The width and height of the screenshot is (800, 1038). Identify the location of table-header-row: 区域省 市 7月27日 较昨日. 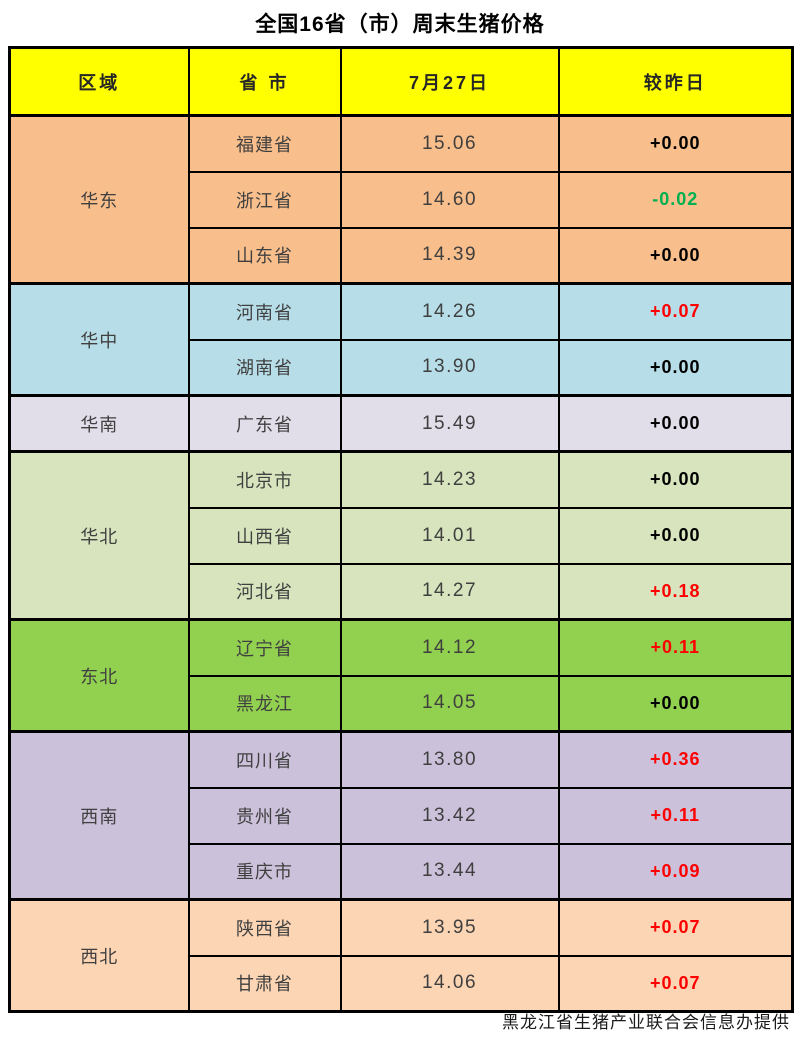
(401, 81).